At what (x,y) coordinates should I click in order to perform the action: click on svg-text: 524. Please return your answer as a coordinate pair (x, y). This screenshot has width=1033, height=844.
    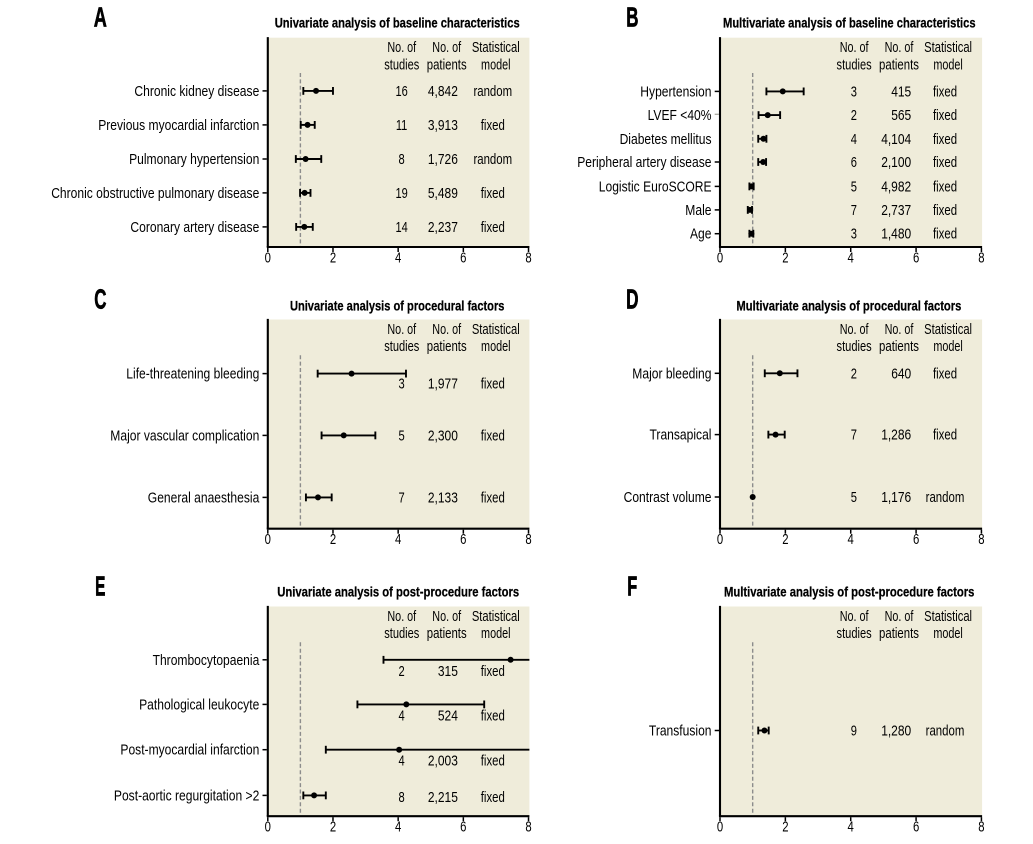
    Looking at the image, I should click on (448, 716).